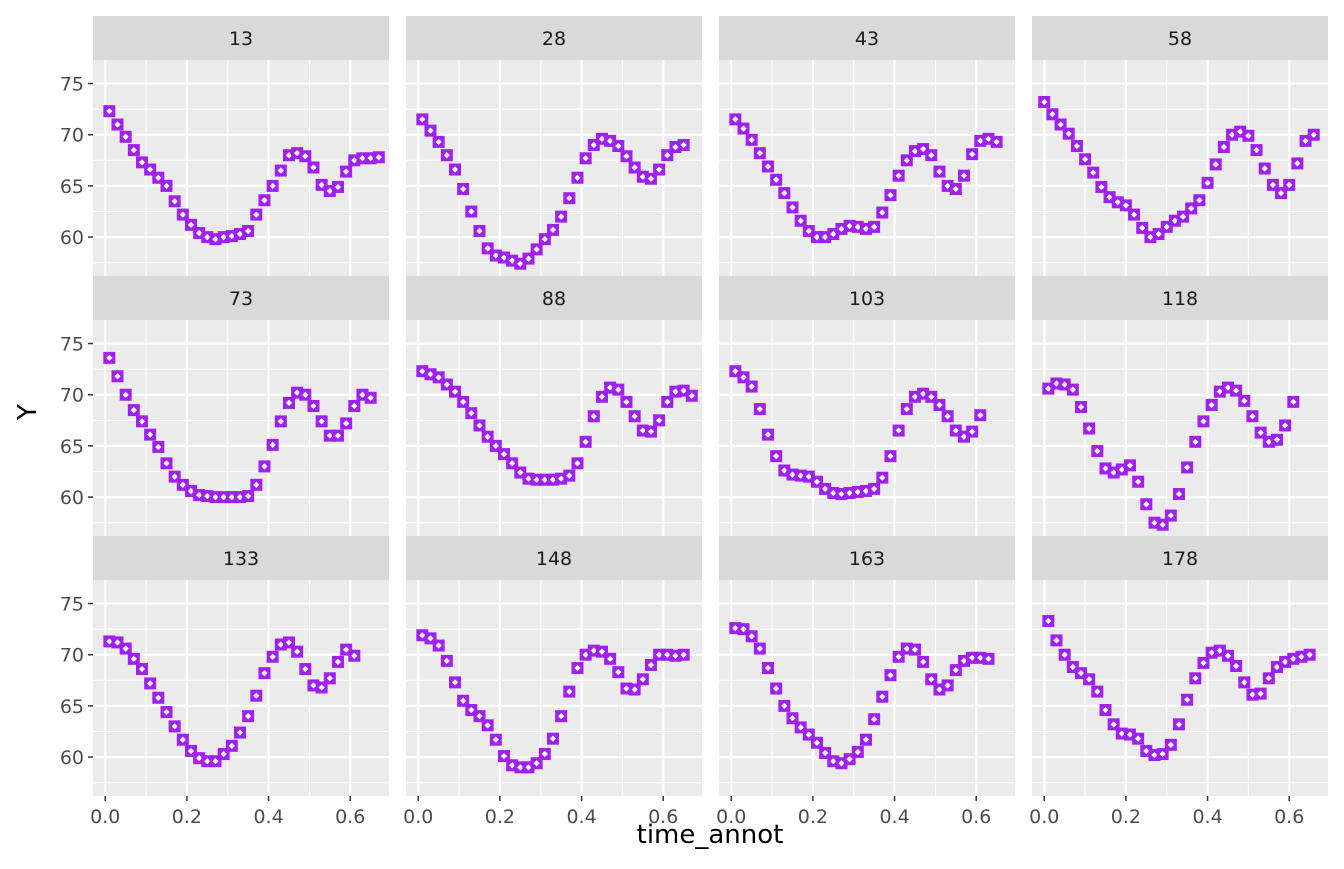 Image resolution: width=1344 pixels, height=869 pixels. I want to click on facet-strip-label: 58, so click(1180, 39).